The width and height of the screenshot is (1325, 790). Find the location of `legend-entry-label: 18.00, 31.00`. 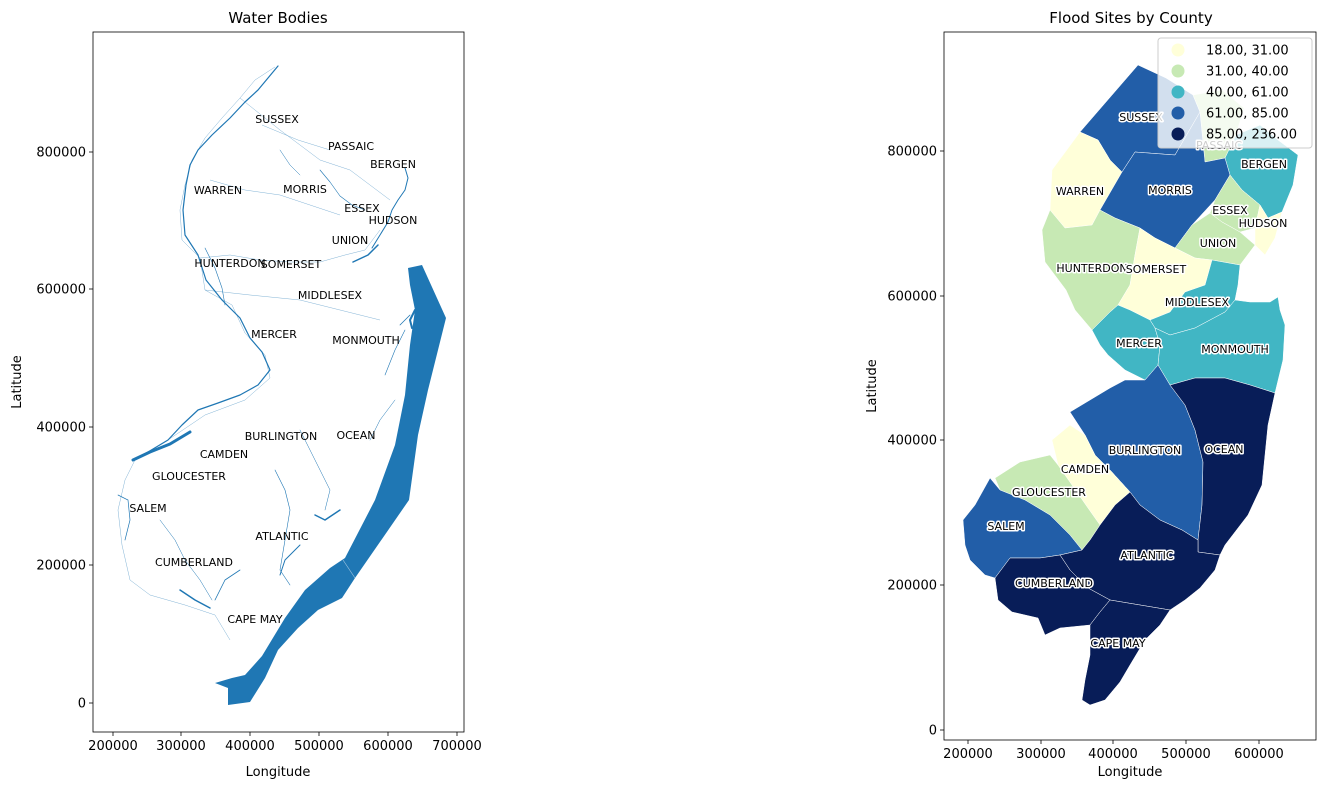

legend-entry-label: 18.00, 31.00 is located at coordinates (1247, 51).